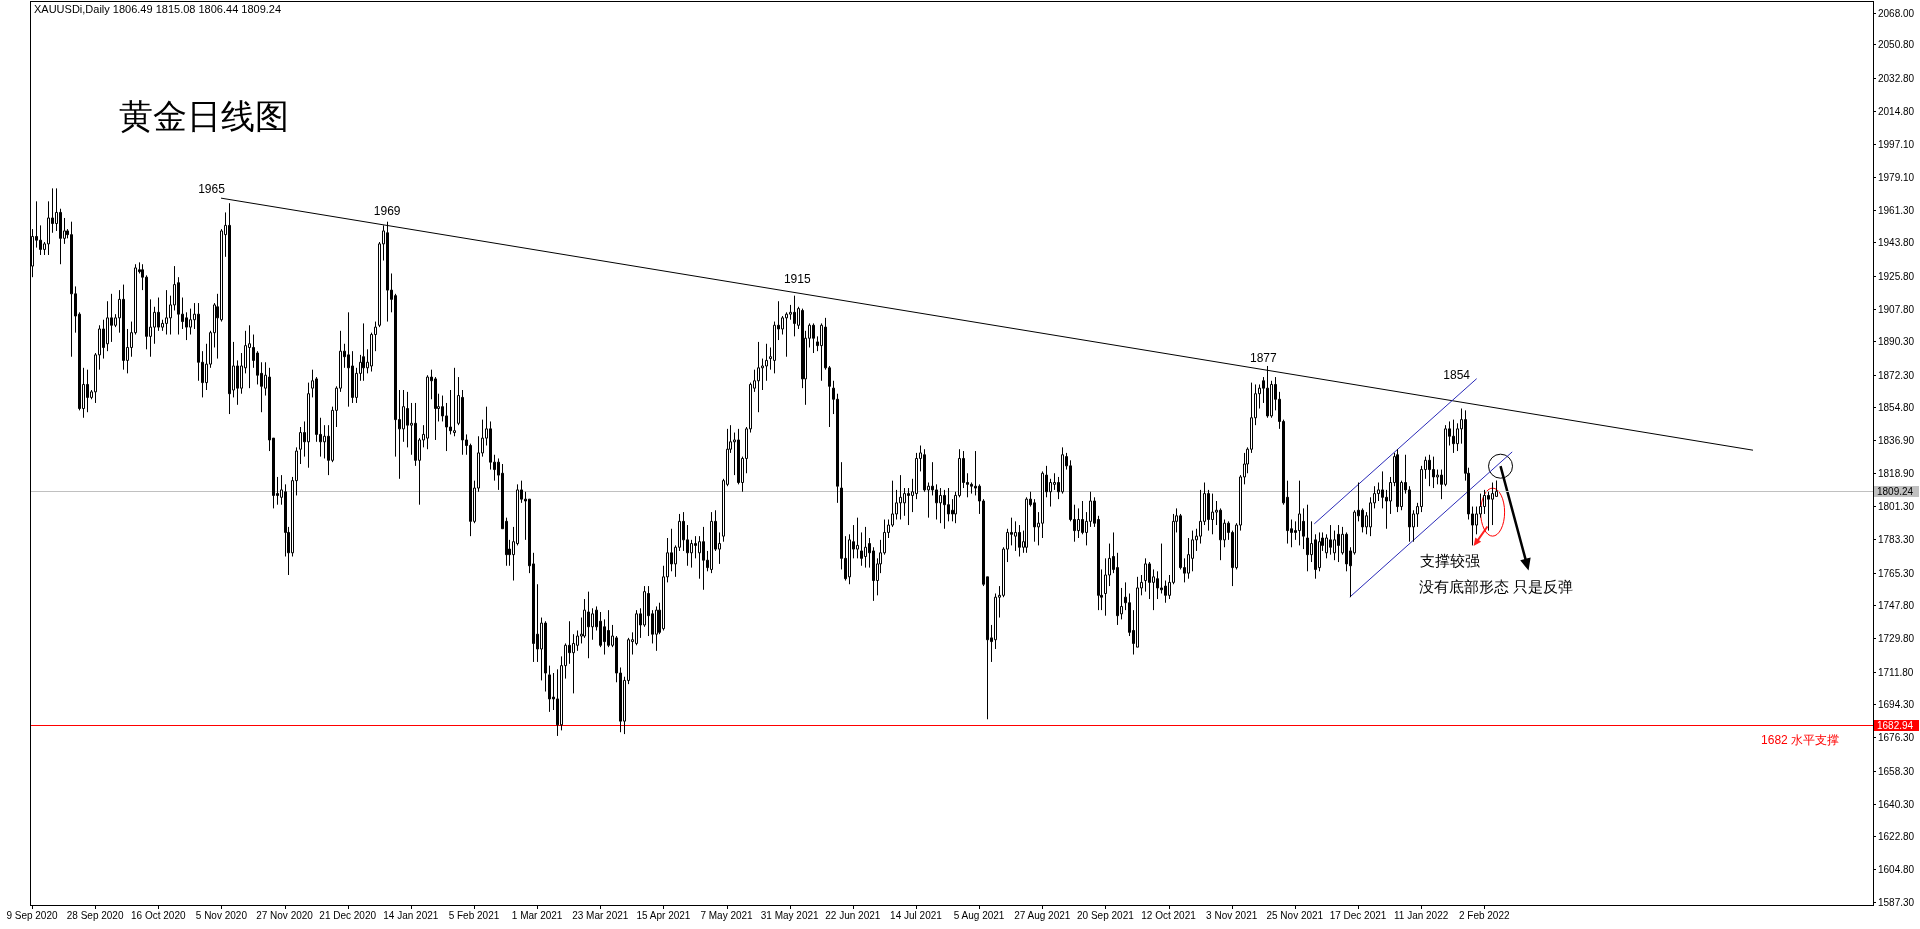  Describe the element at coordinates (1896, 440) in the screenshot. I see `y-tick-label: 1836.90` at that location.